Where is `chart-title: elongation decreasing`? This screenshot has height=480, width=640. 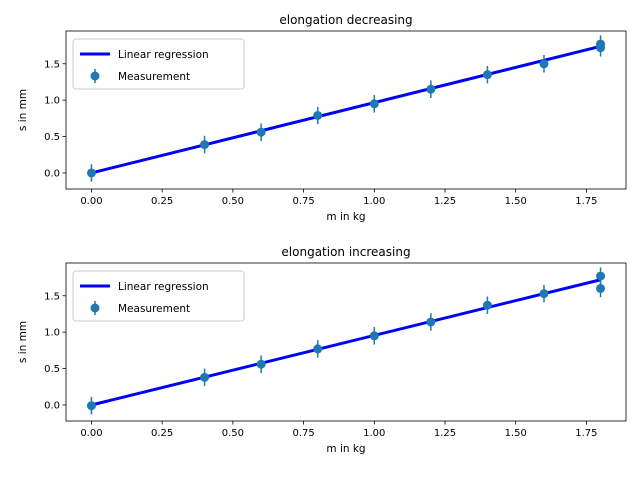 chart-title: elongation decreasing is located at coordinates (345, 20).